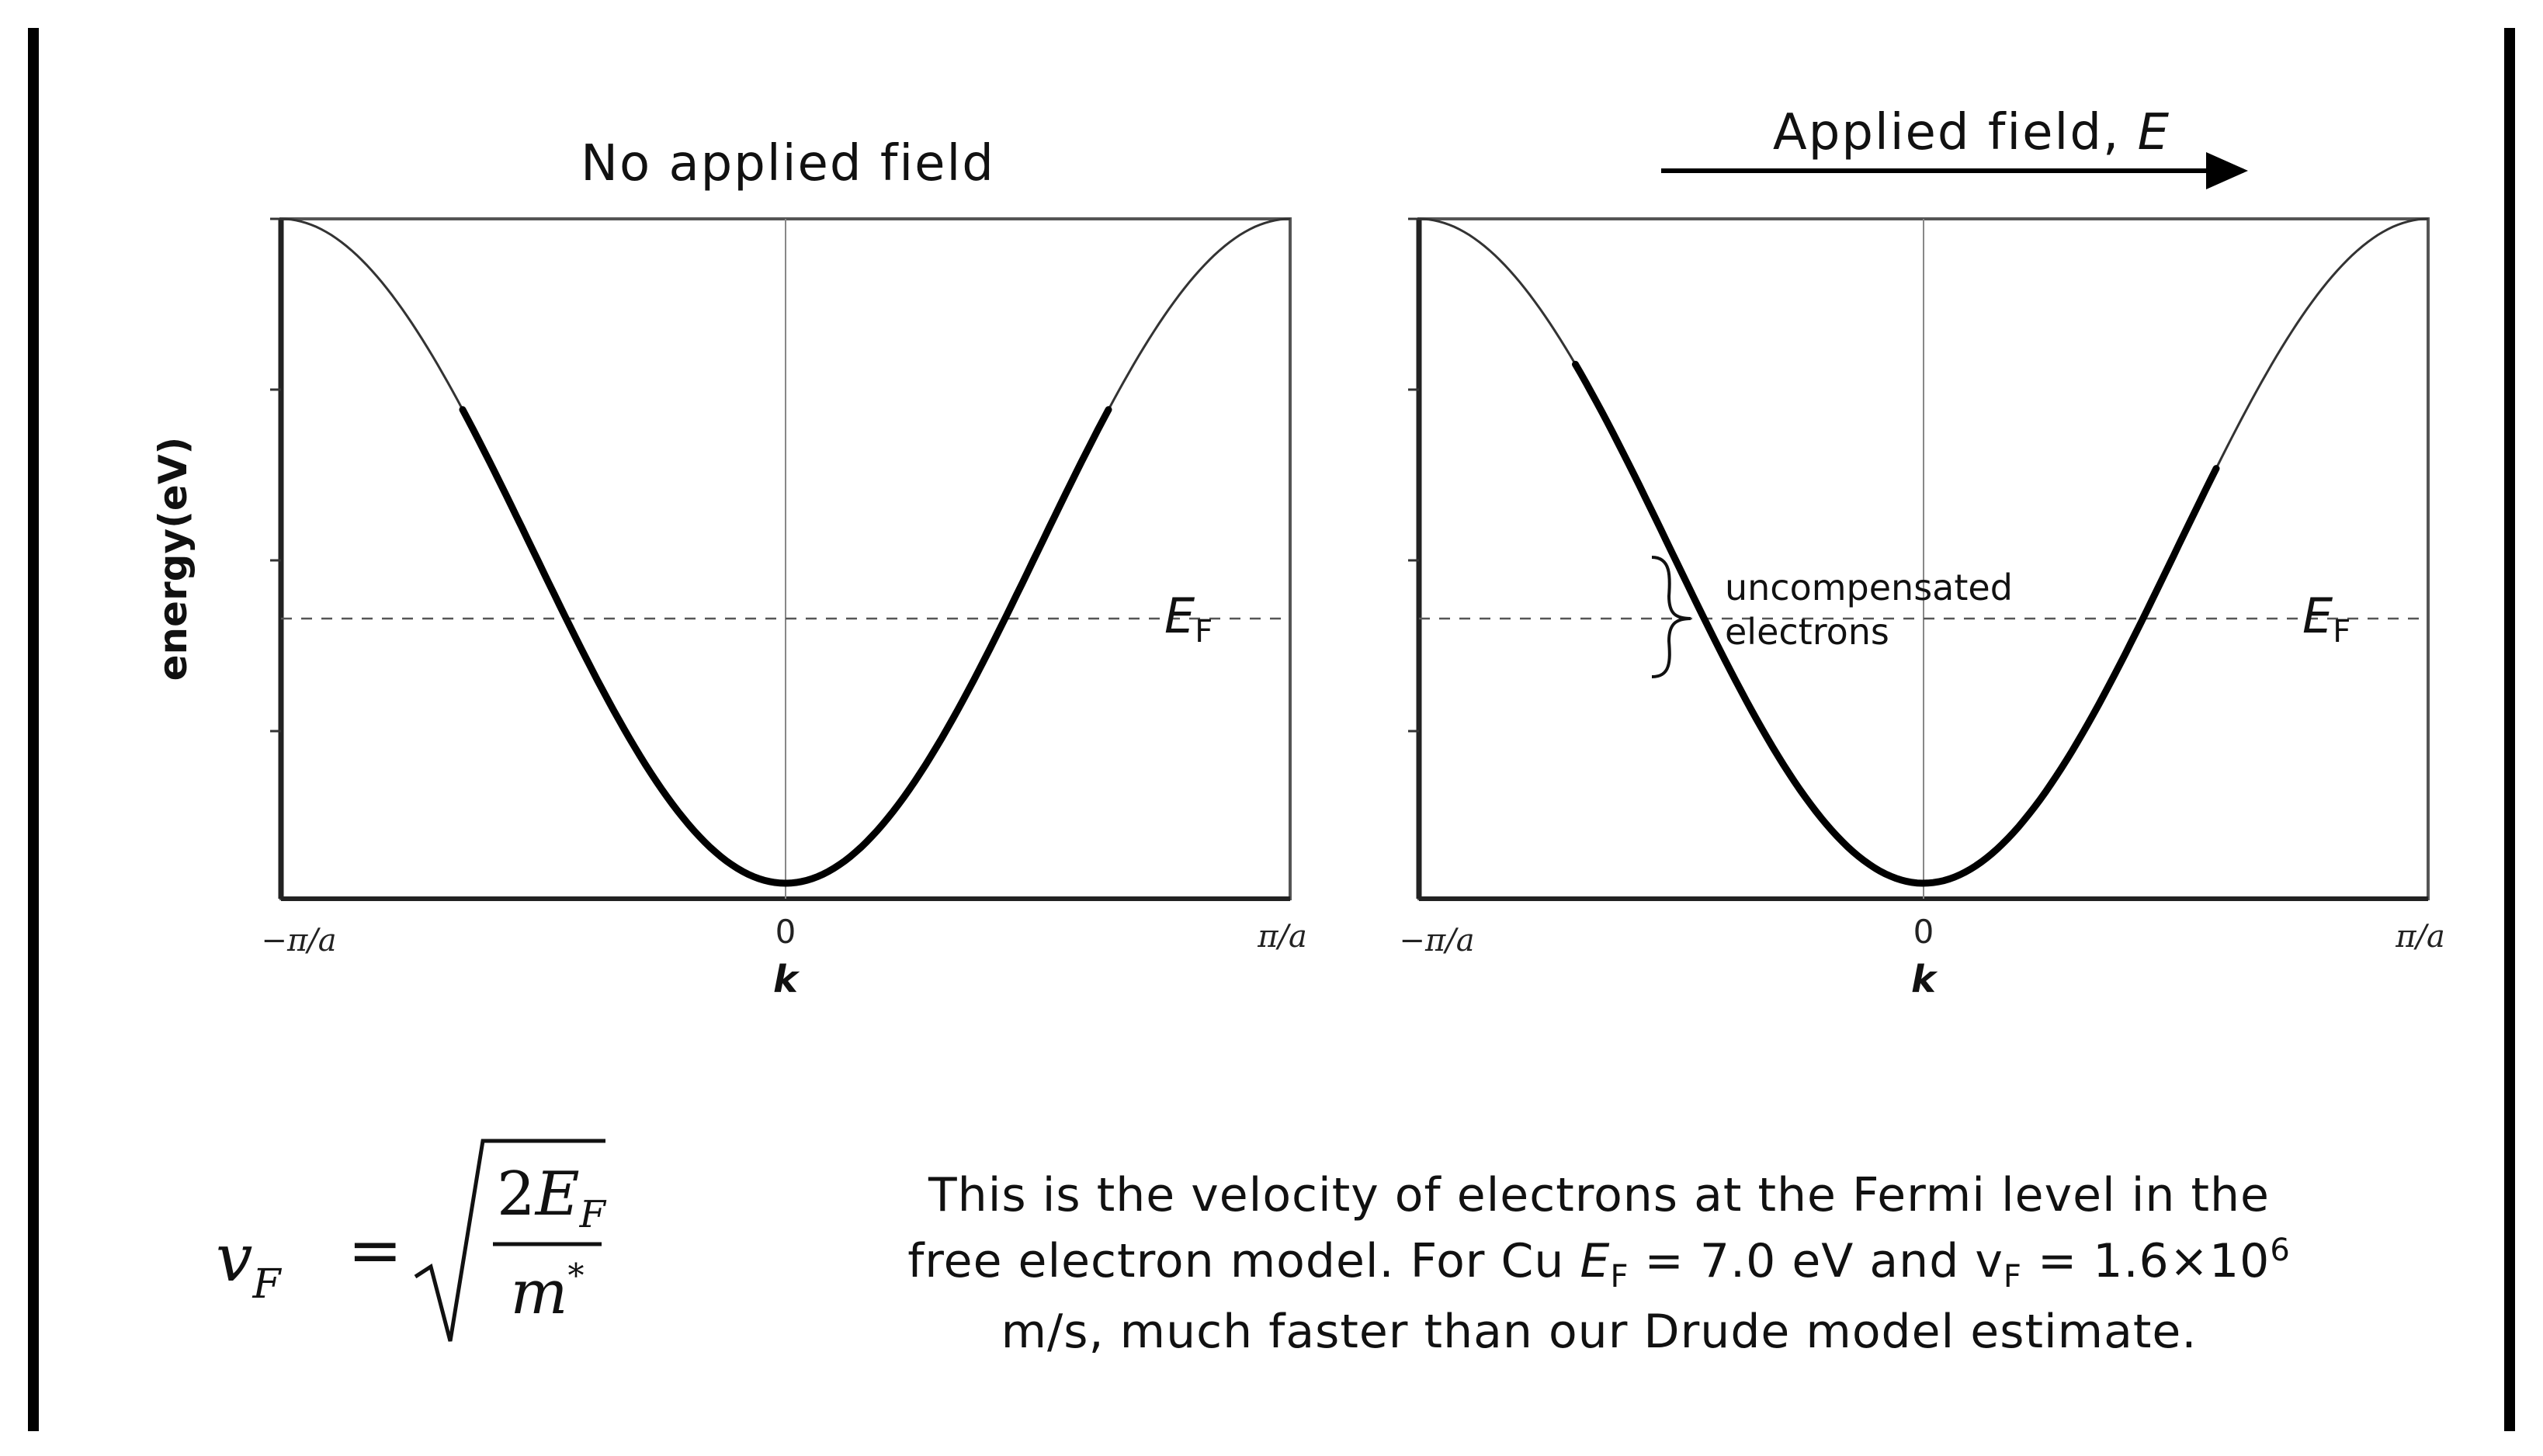  Describe the element at coordinates (788, 163) in the screenshot. I see `panel-title: No applied field` at that location.